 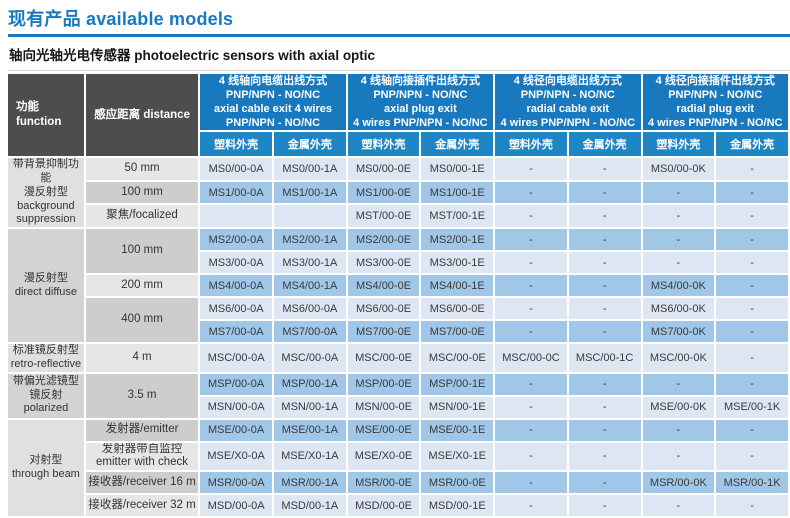 What do you see at coordinates (567, 81) in the screenshot?
I see `text-line: 4 线径向电缆出线方式` at bounding box center [567, 81].